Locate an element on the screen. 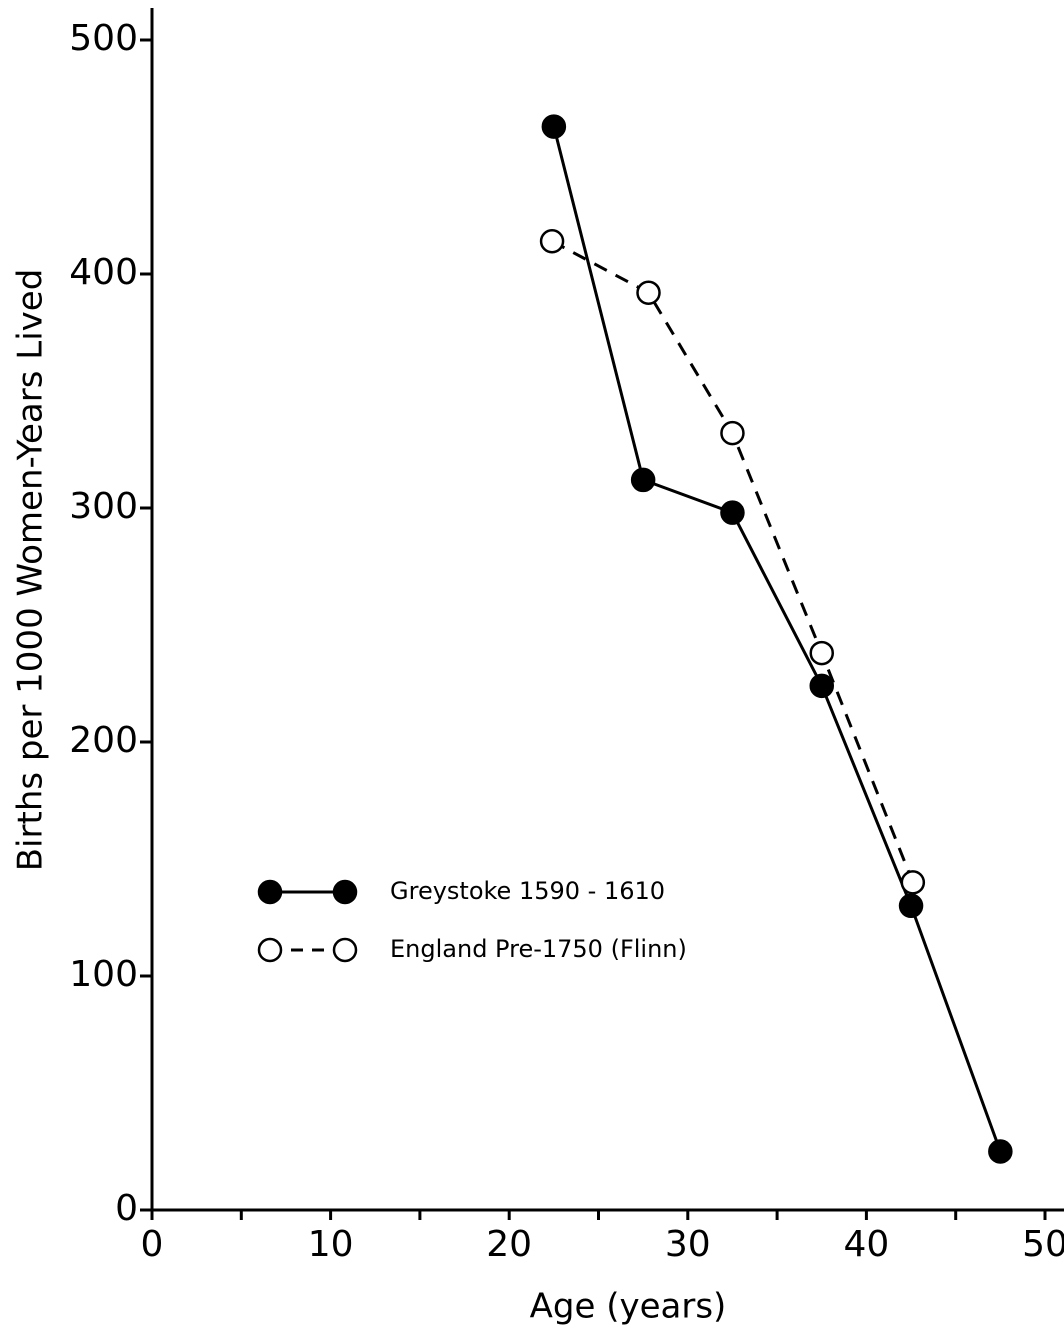 The width and height of the screenshot is (1064, 1333). y-axis-label: Births per 1000 Women-Years Lived is located at coordinates (31, 570).